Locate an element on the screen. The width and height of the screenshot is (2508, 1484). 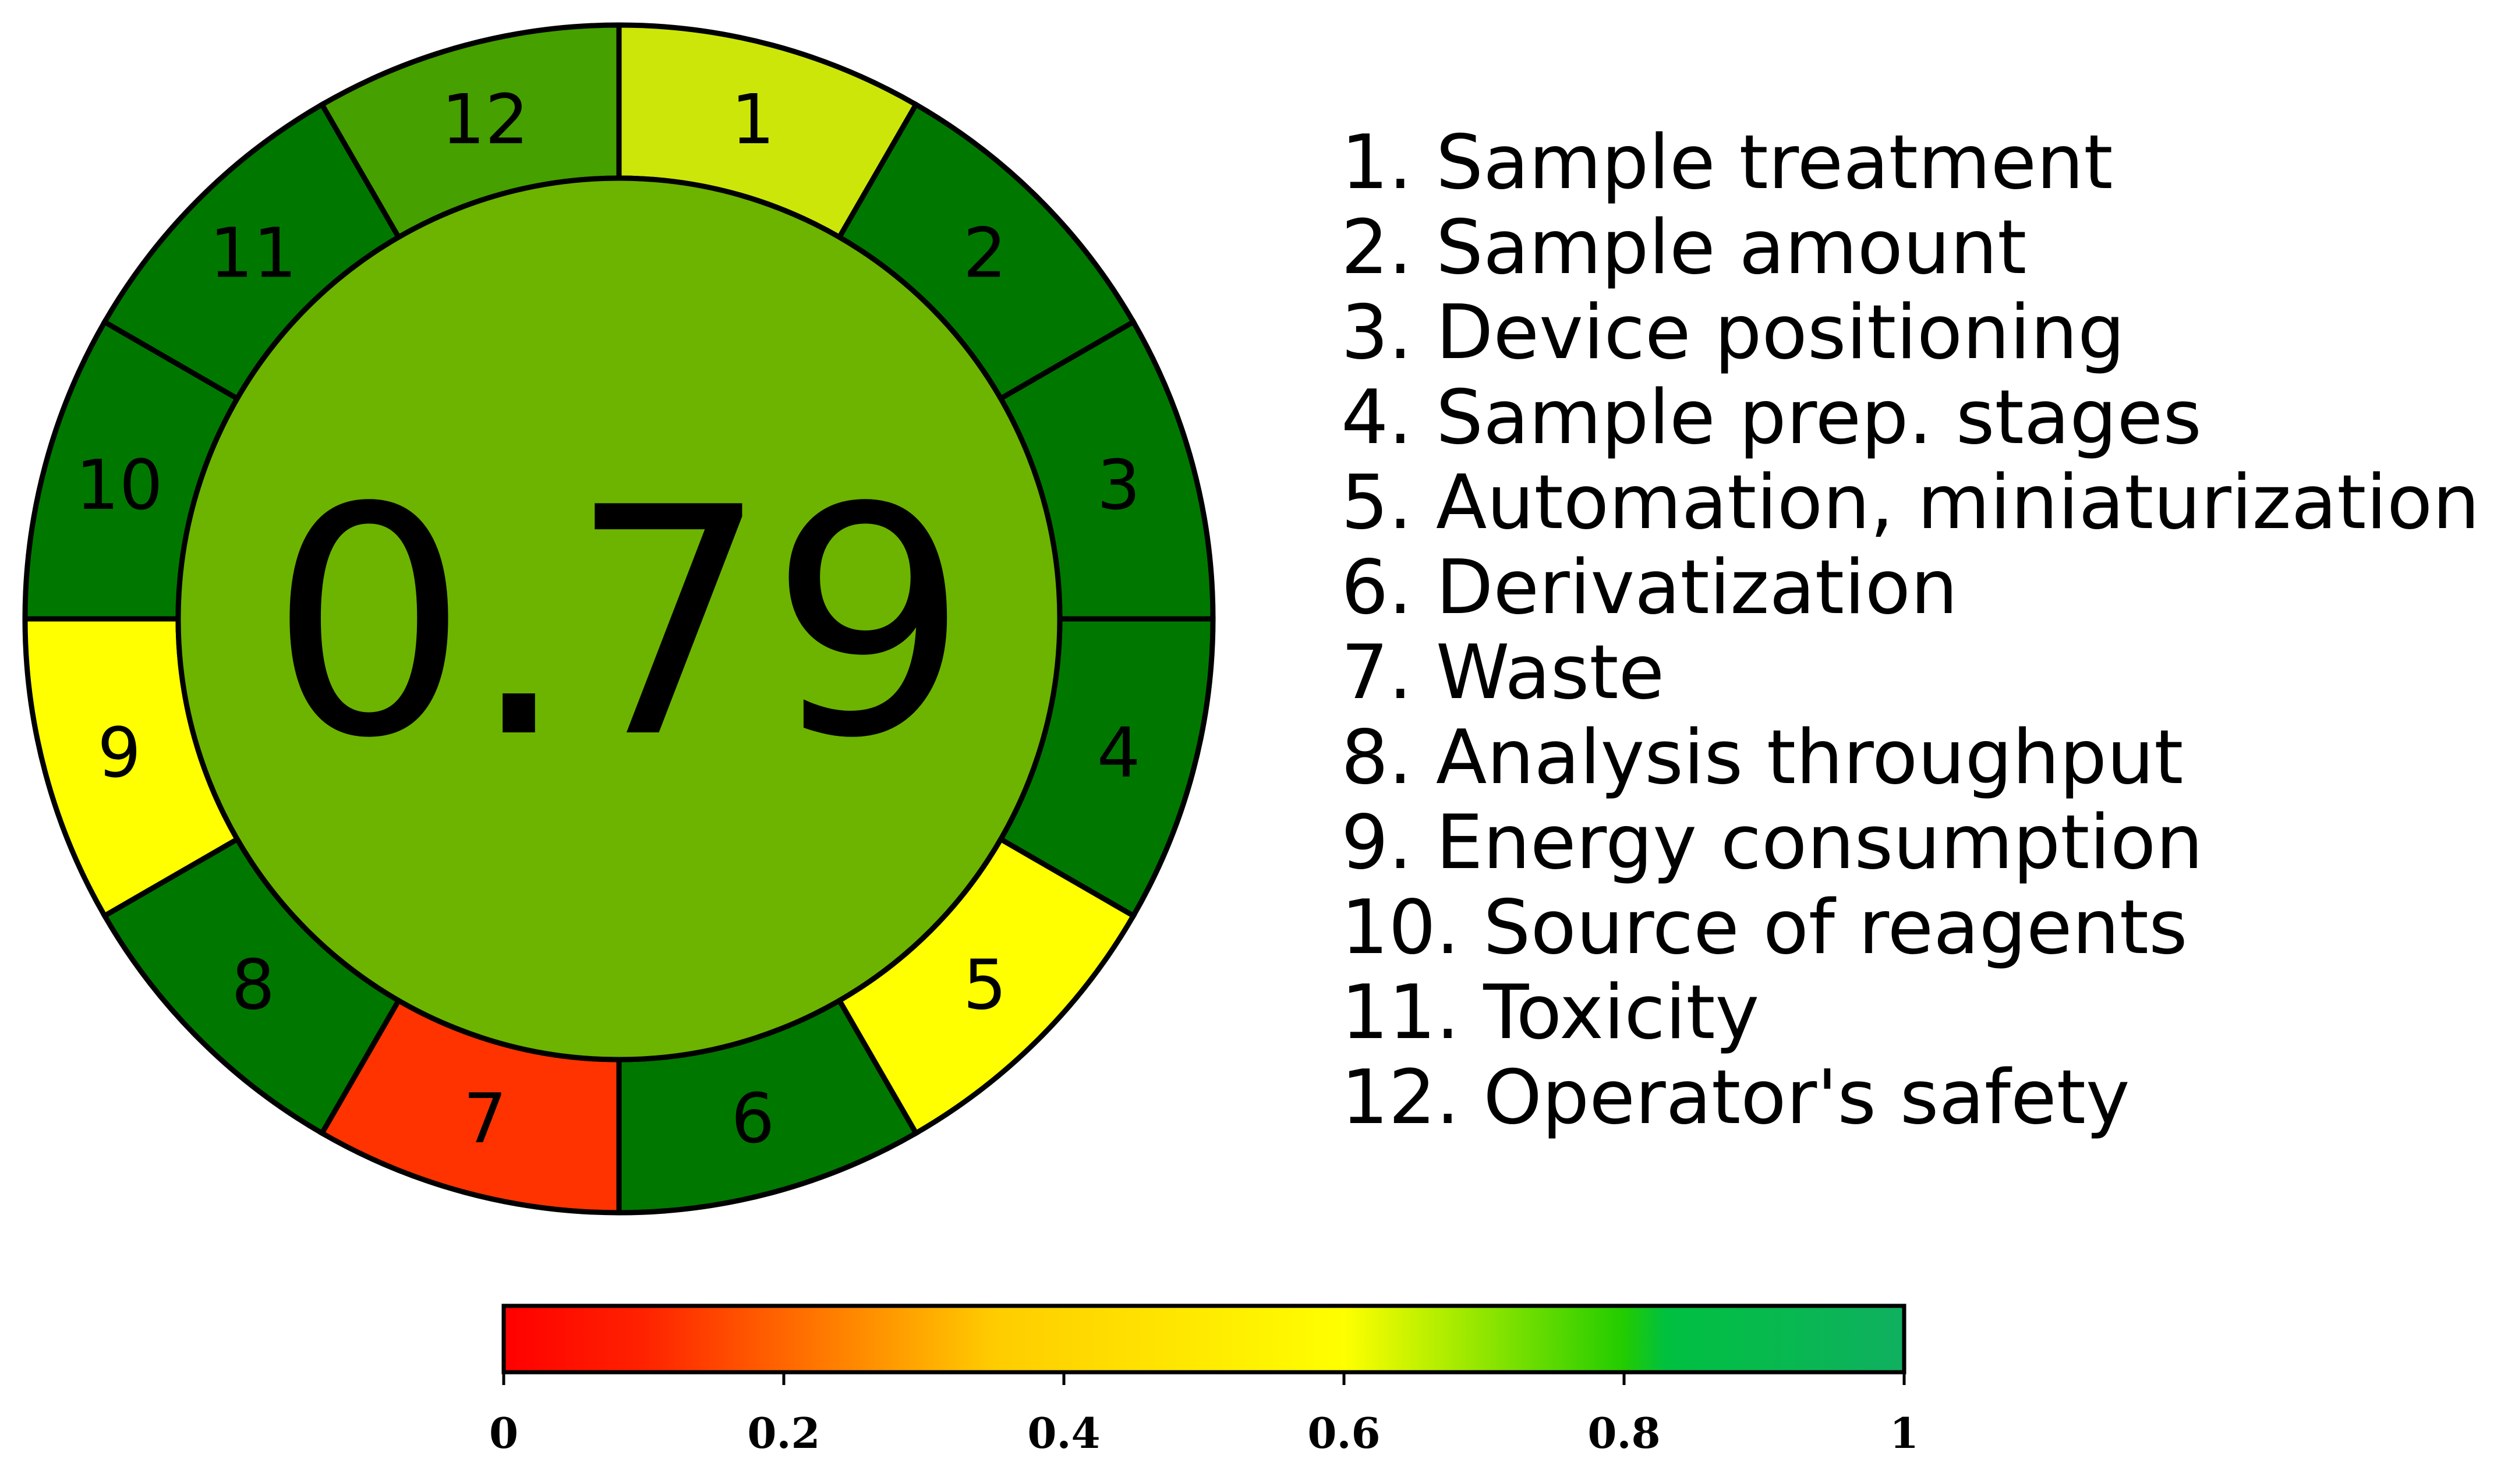
legend-item-11: 11. Toxicity is located at coordinates (1550, 1012).